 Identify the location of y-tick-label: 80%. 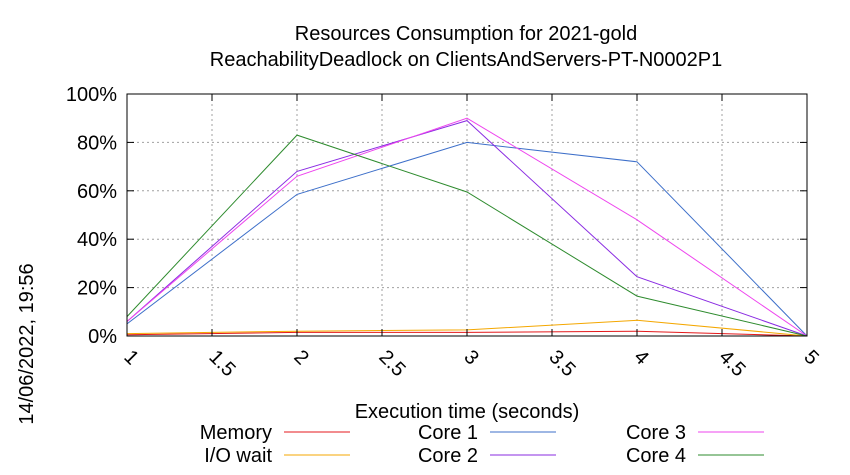
(97, 143).